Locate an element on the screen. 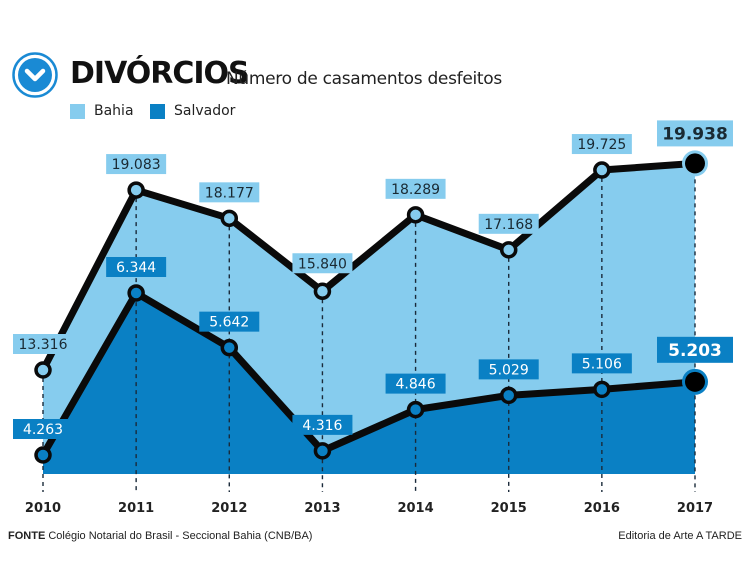 This screenshot has width=750, height=579. value-label-bahia-2011: 19.083 is located at coordinates (136, 165).